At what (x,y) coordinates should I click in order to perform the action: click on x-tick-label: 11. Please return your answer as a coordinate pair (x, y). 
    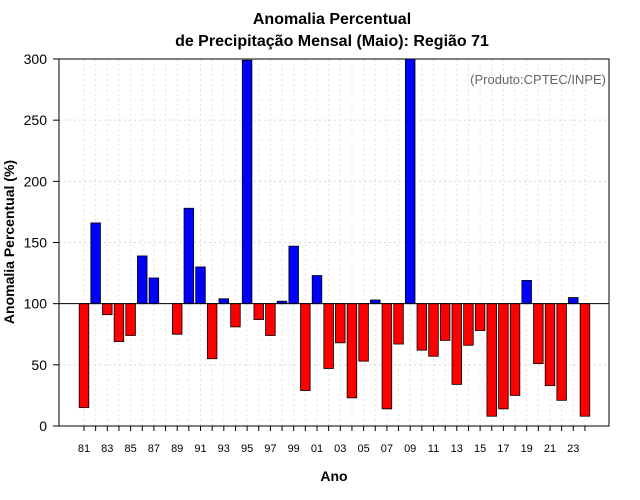
    Looking at the image, I should click on (433, 449).